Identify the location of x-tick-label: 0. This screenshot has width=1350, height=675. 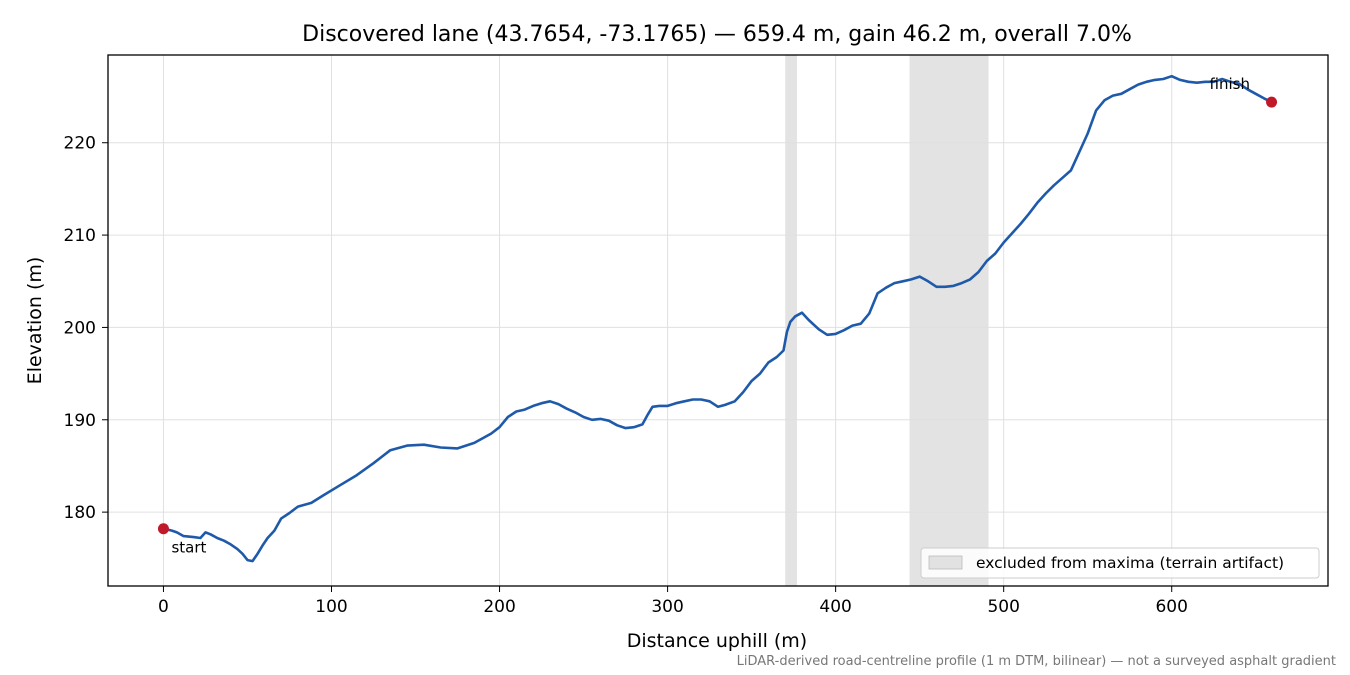
(163, 607).